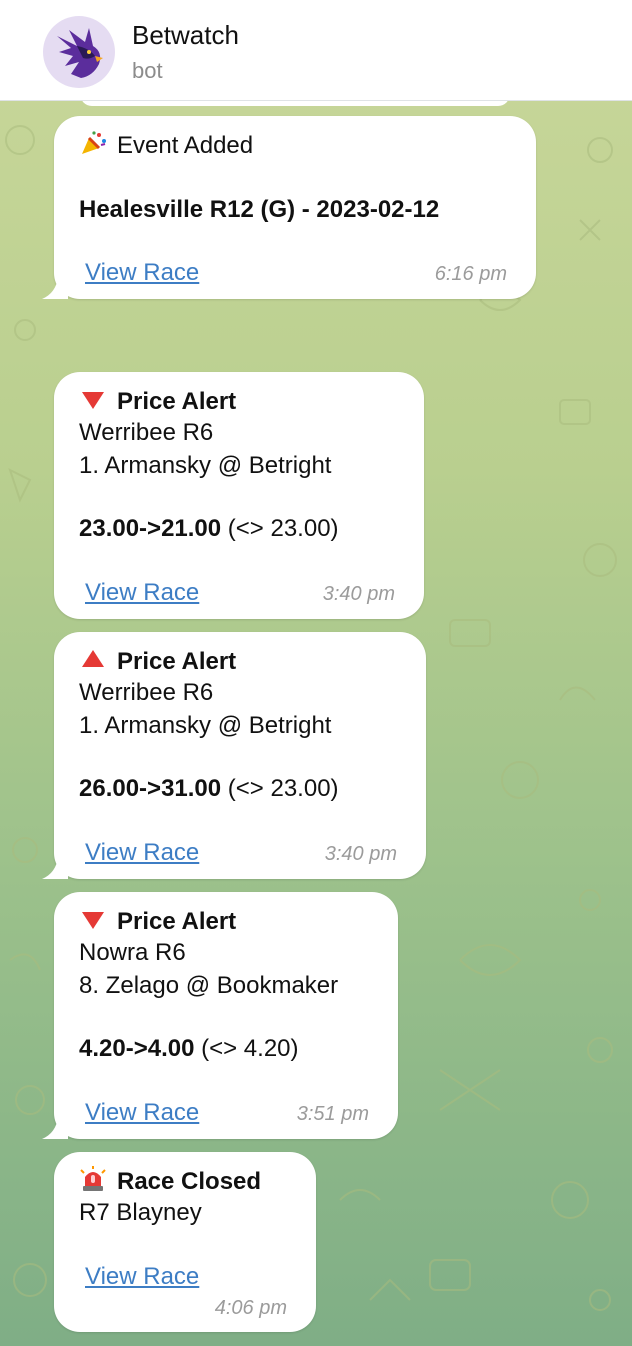 The image size is (632, 1346). I want to click on price-change: 23.00->21.00, so click(150, 528).